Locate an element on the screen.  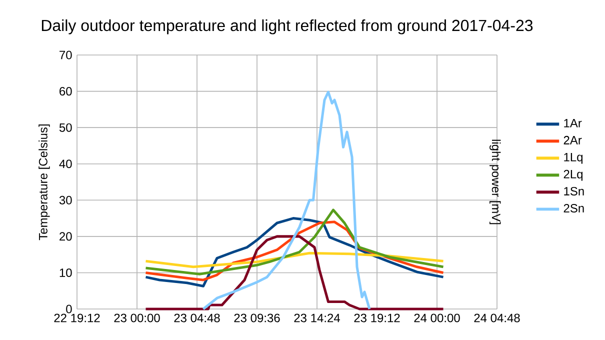
y-tick-label: 70 is located at coordinates (66, 55).